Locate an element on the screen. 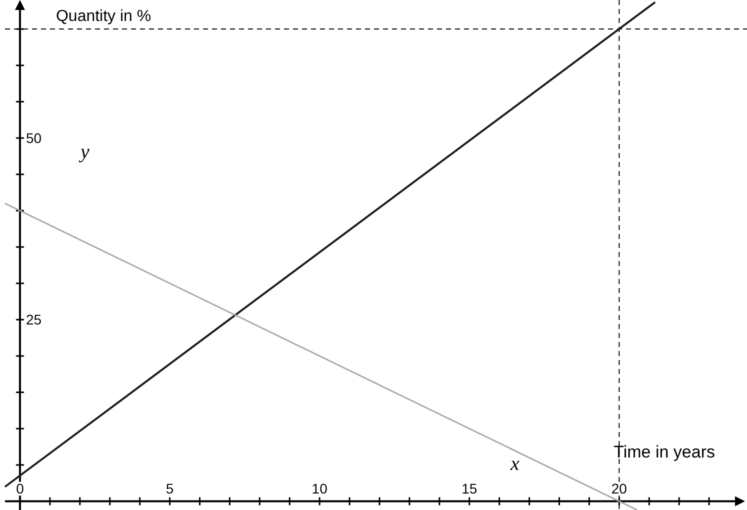 The image size is (747, 510). y-tick-label: 50 is located at coordinates (34, 138).